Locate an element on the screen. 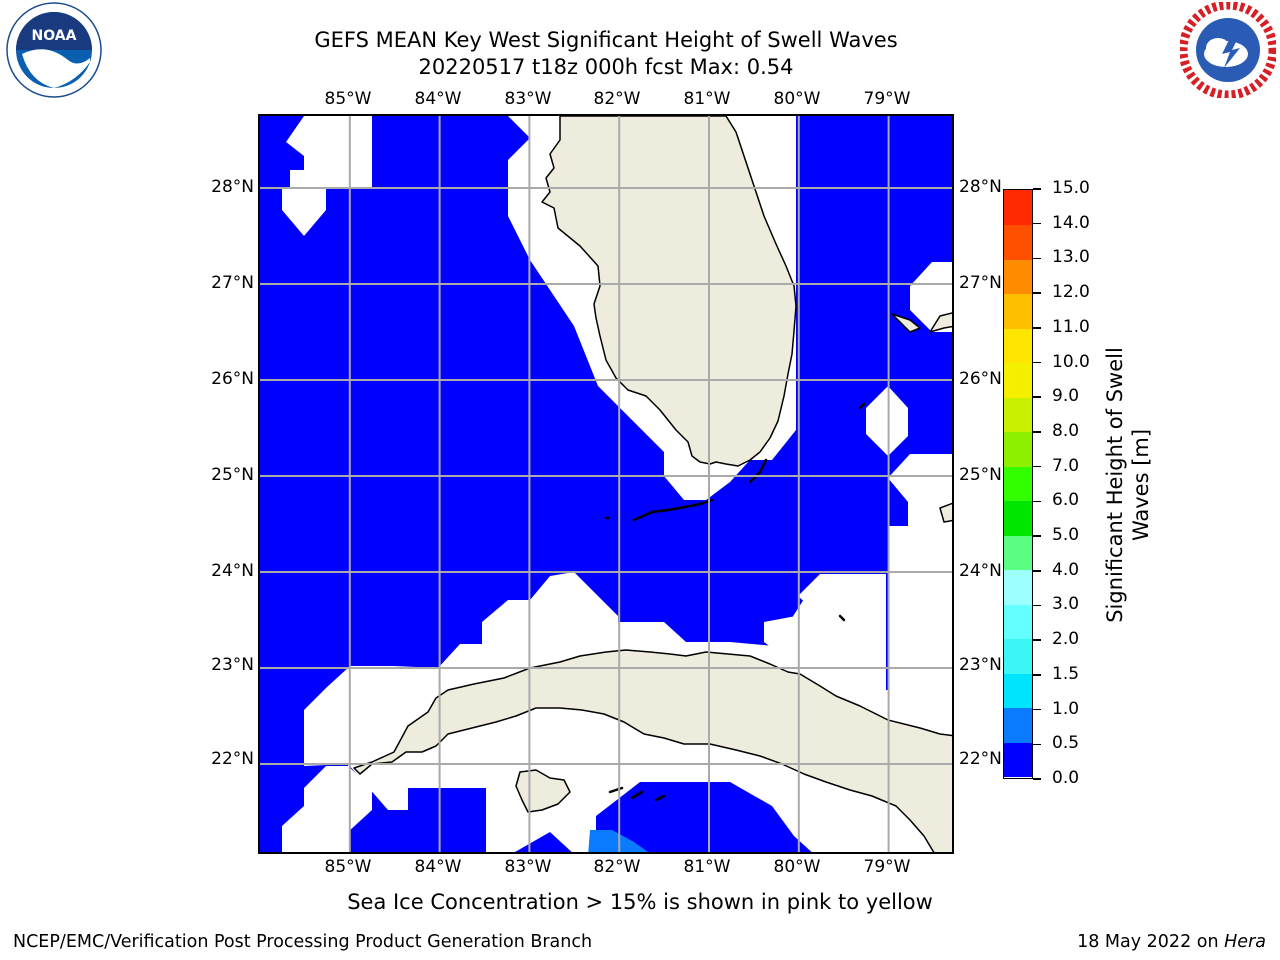 Image resolution: width=1280 pixels, height=960 pixels. colorbar-tick-label: 9.0 is located at coordinates (1066, 396).